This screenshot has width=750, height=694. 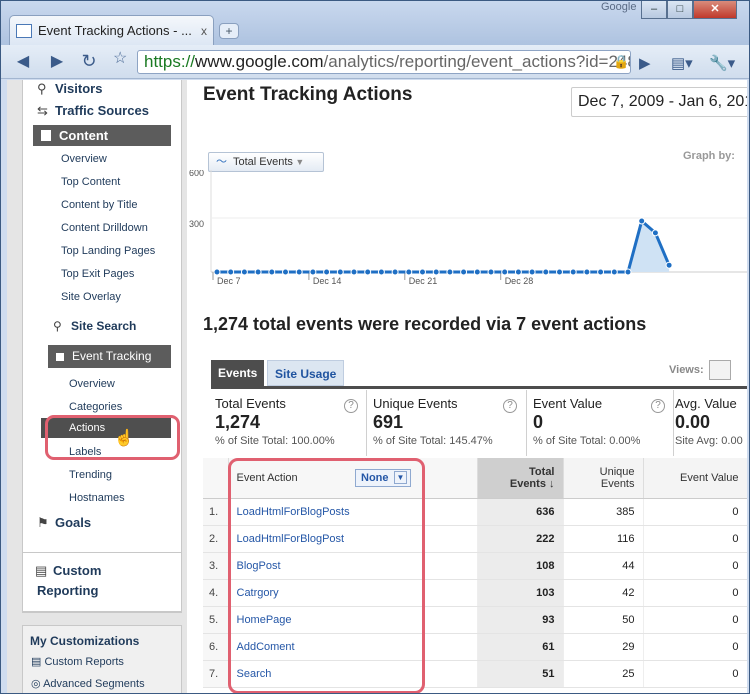 I want to click on event-value-cell: 0, so click(x=695, y=539).